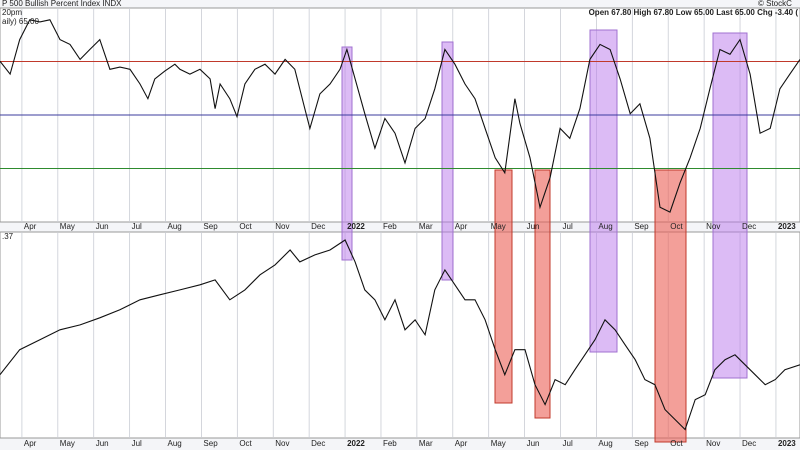 The image size is (800, 450). I want to click on chart-title: P 500 Bullish Percent Index INDX, so click(62, 4).